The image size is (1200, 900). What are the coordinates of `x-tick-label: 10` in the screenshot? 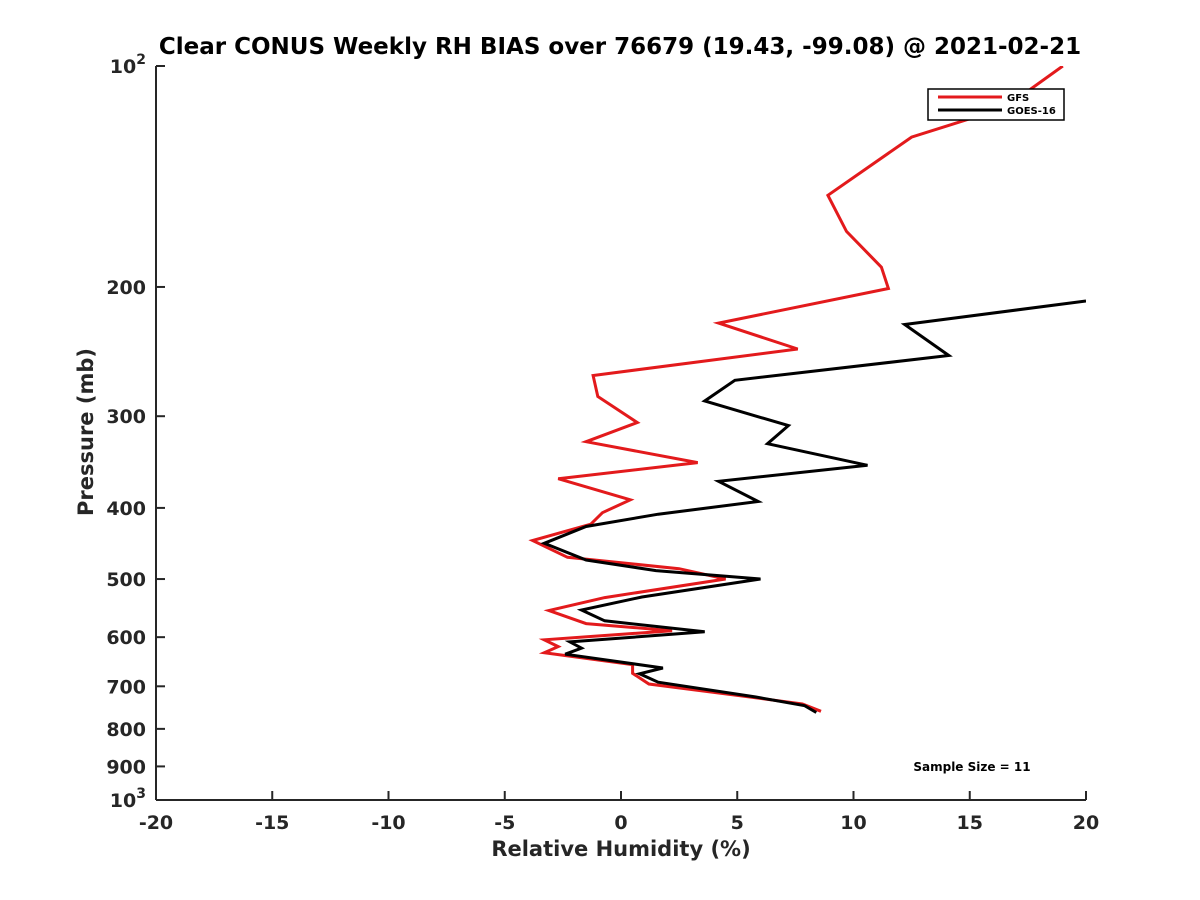 It's located at (853, 823).